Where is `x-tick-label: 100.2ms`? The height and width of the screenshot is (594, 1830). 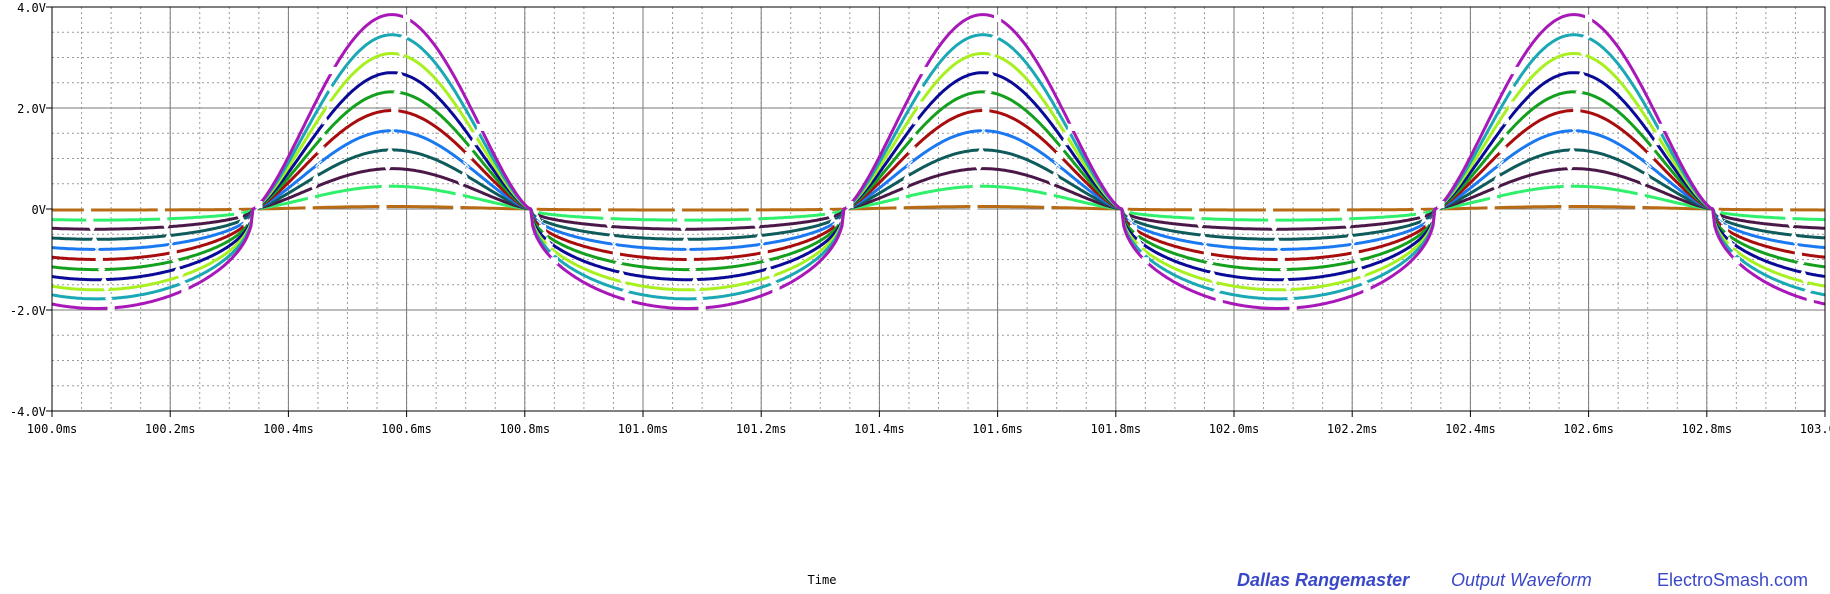
x-tick-label: 100.2ms is located at coordinates (170, 429).